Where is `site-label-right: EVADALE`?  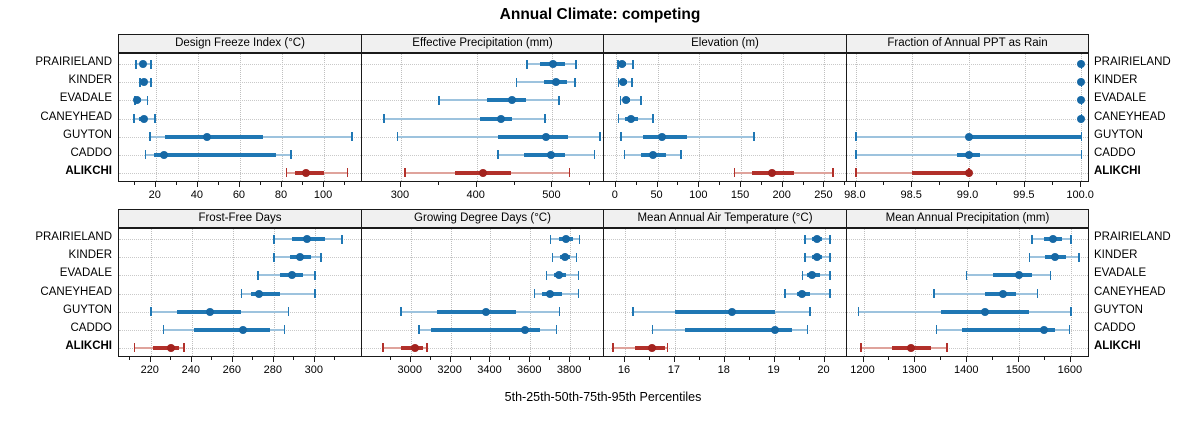
site-label-right: EVADALE is located at coordinates (1120, 273).